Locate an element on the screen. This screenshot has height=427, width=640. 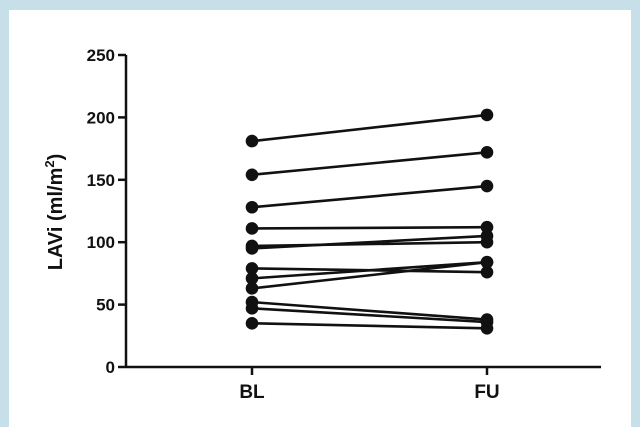
y-axis-label: LAVi (ml/m2) is located at coordinates (54, 212).